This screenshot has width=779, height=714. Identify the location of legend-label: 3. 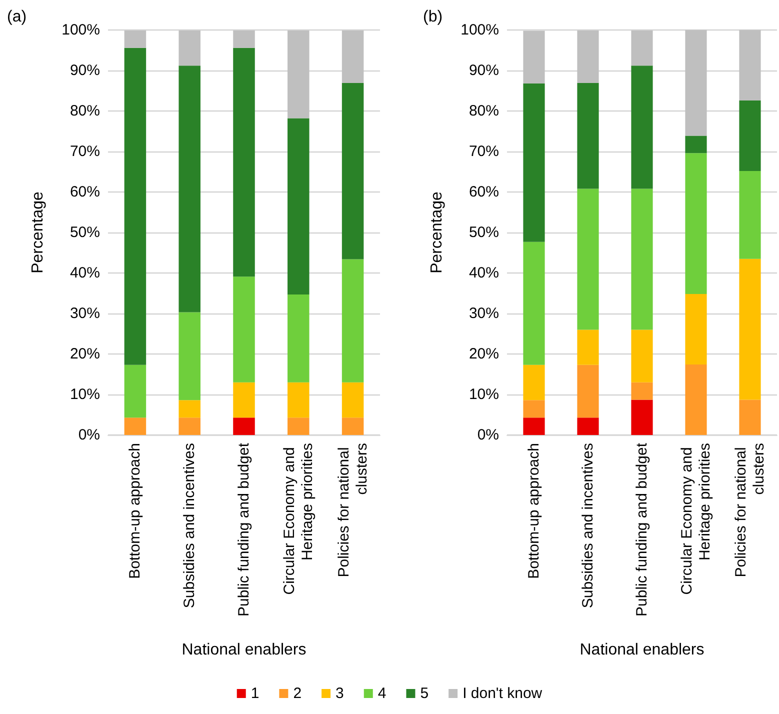
(340, 693).